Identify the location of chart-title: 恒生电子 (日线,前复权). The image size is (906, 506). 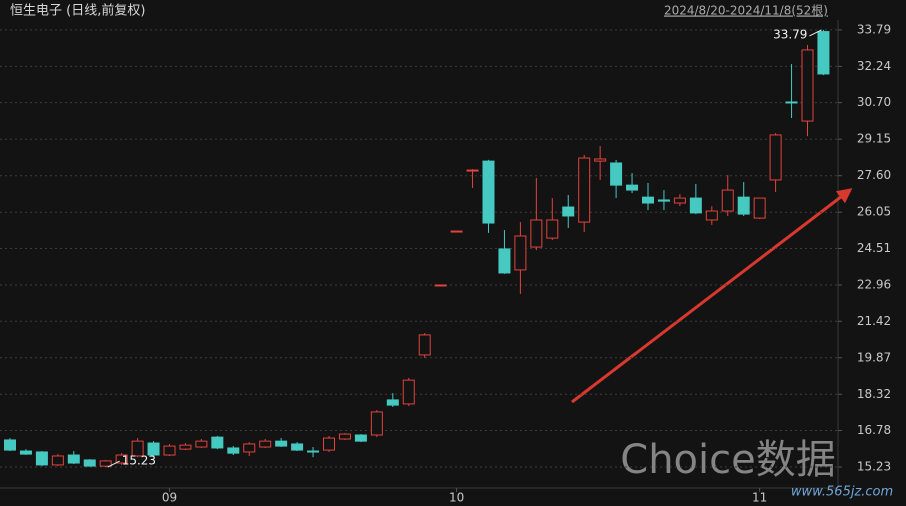
(77, 11).